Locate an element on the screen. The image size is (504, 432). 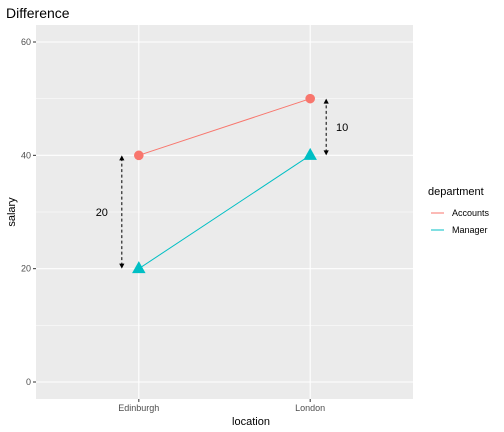
x-tick-label: Edinburgh is located at coordinates (138, 408).